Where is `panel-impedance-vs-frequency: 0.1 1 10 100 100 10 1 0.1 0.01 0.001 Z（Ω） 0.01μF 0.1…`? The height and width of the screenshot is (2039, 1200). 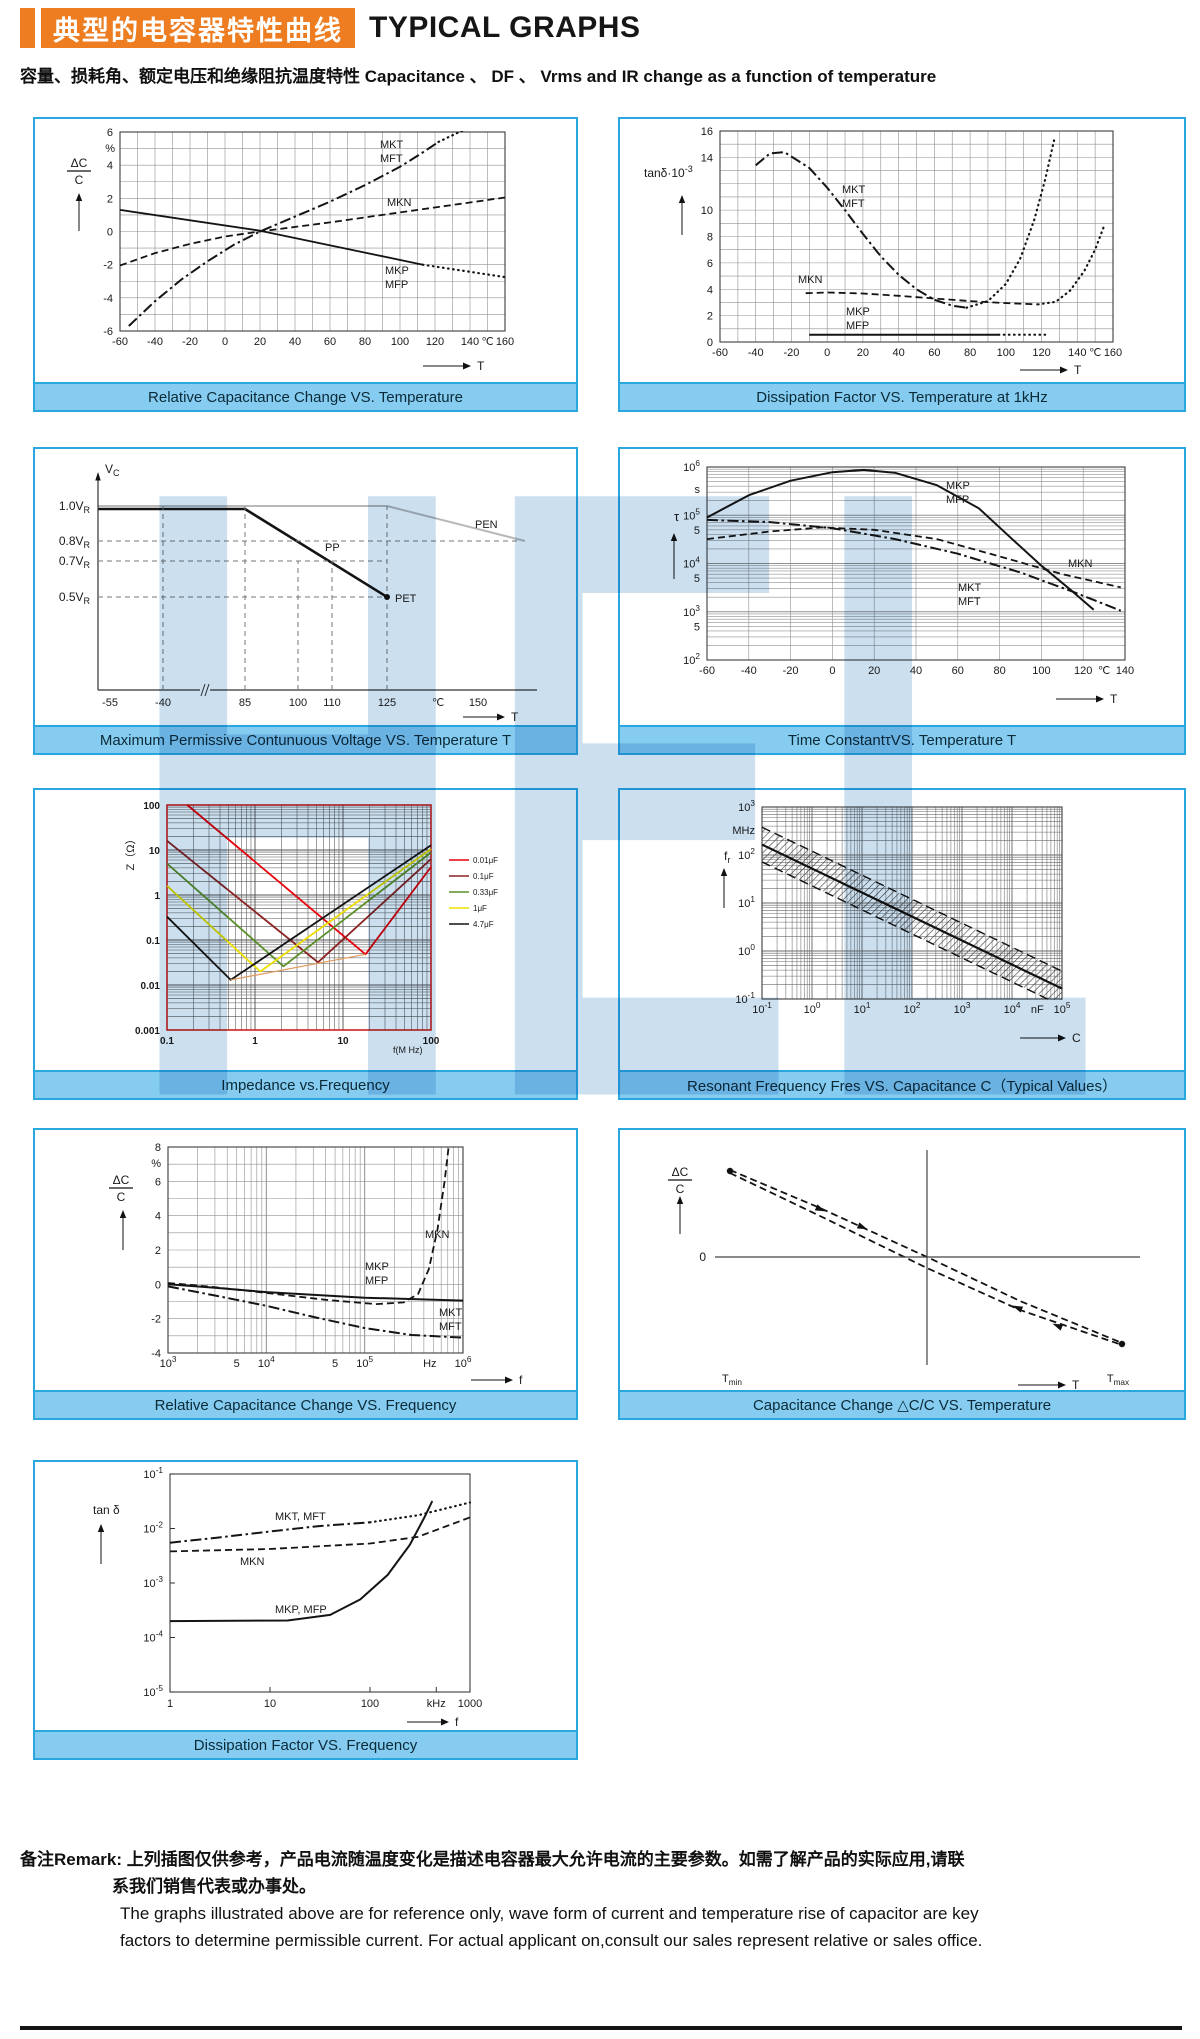
panel-impedance-vs-frequency: 0.1 1 10 100 100 10 1 0.1 0.01 0.001 Z（Ω） 0.01μF 0.1… is located at coordinates (305, 944).